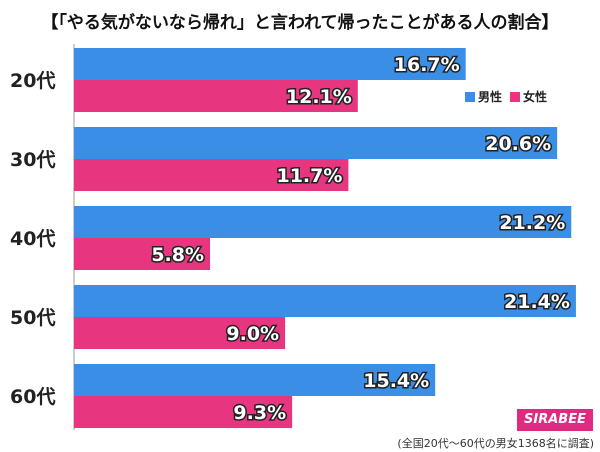  I want to click on legend-label-male: 男性, so click(490, 97).